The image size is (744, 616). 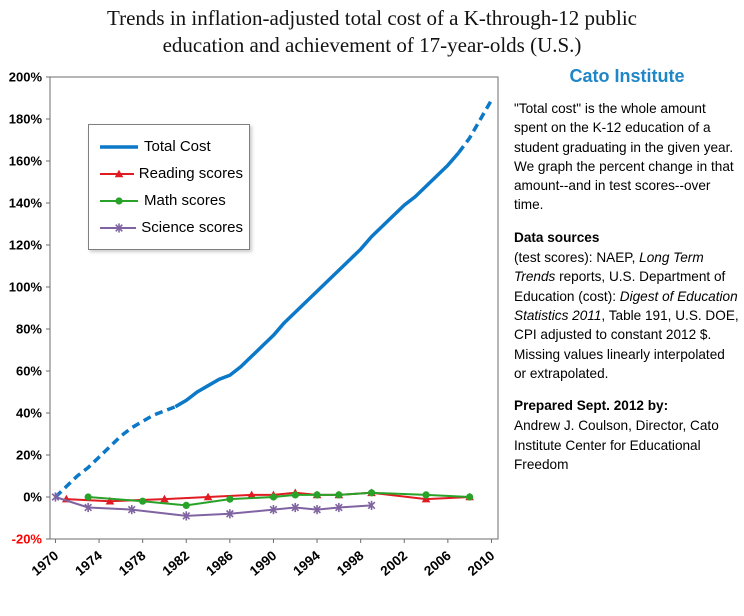 What do you see at coordinates (626, 305) in the screenshot?
I see `sidebar-text-part: Digest of Education Statistics 2011` at bounding box center [626, 305].